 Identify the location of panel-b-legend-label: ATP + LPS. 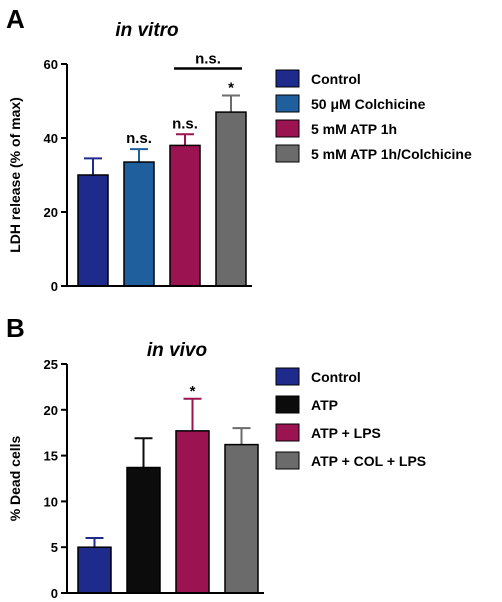
(346, 433).